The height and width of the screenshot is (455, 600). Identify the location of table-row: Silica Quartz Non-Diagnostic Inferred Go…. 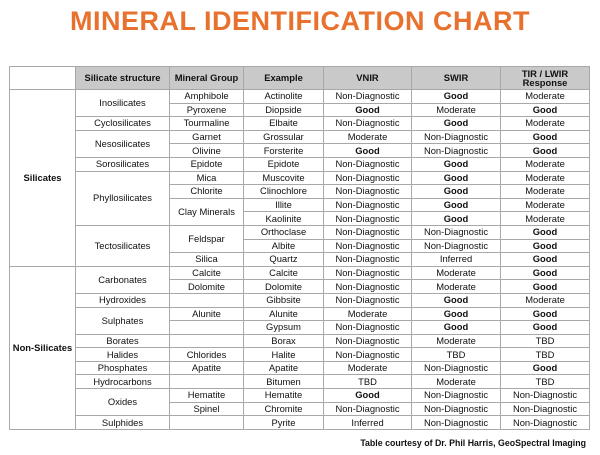
(300, 259).